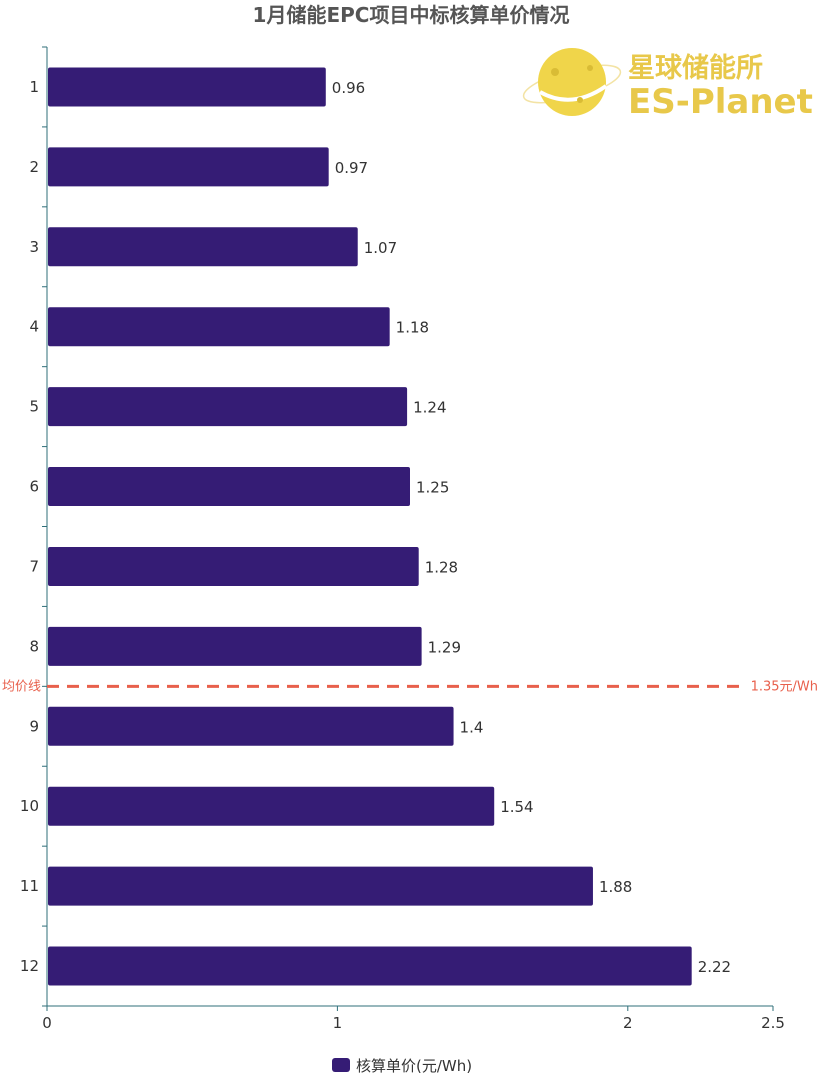 This screenshot has height=1080, width=822. What do you see at coordinates (47, 1023) in the screenshot?
I see `x-tick-label: 0` at bounding box center [47, 1023].